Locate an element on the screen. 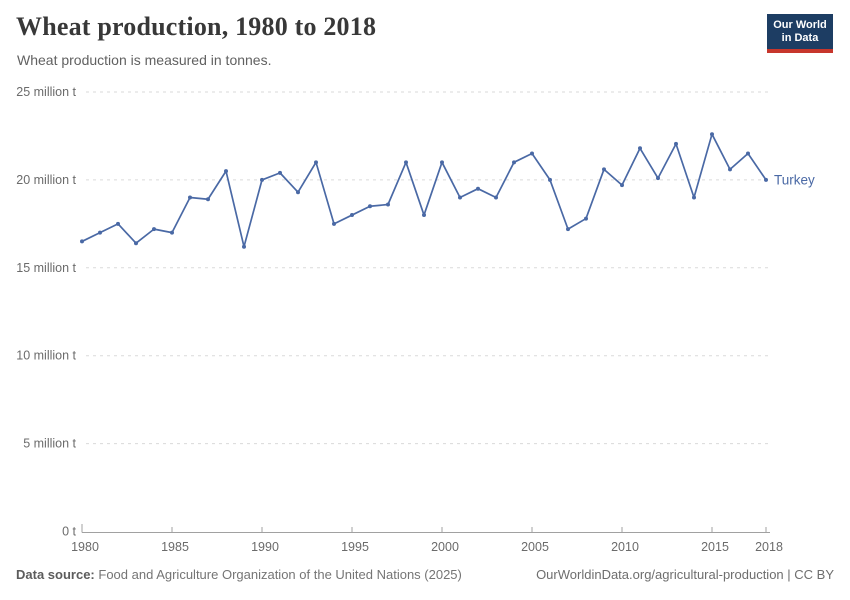 Image resolution: width=850 pixels, height=600 pixels. x-axis-tick-label: 2015 is located at coordinates (715, 547).